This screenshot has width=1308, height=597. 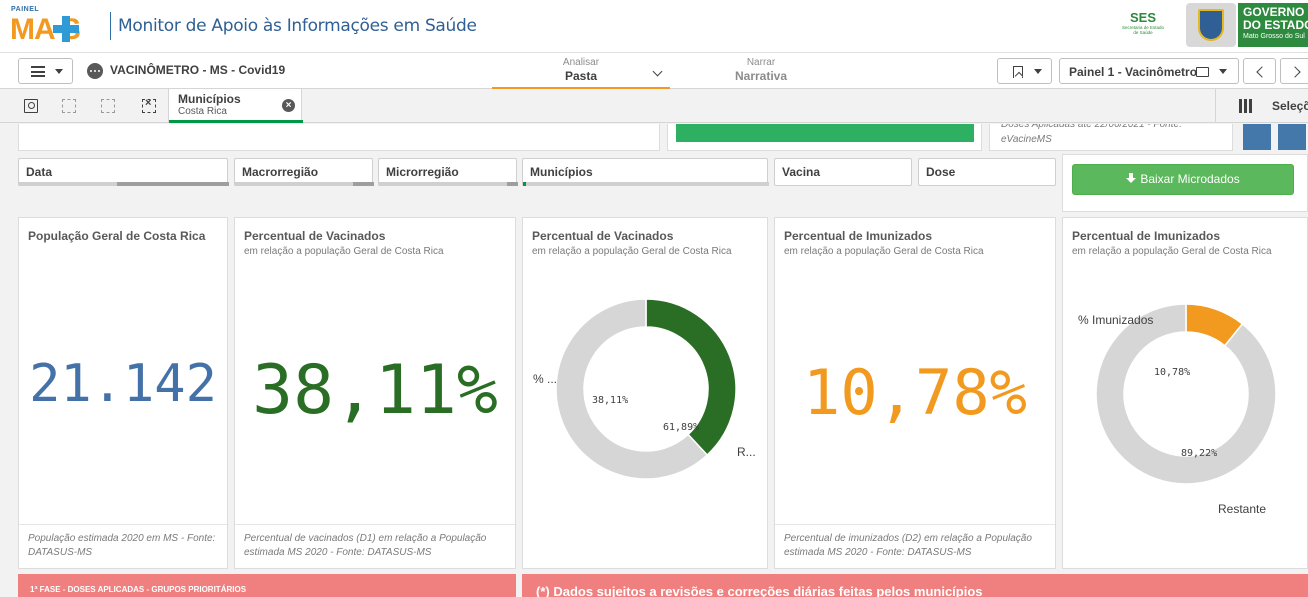 I want to click on kpi-value: 10,78%, so click(x=915, y=392).